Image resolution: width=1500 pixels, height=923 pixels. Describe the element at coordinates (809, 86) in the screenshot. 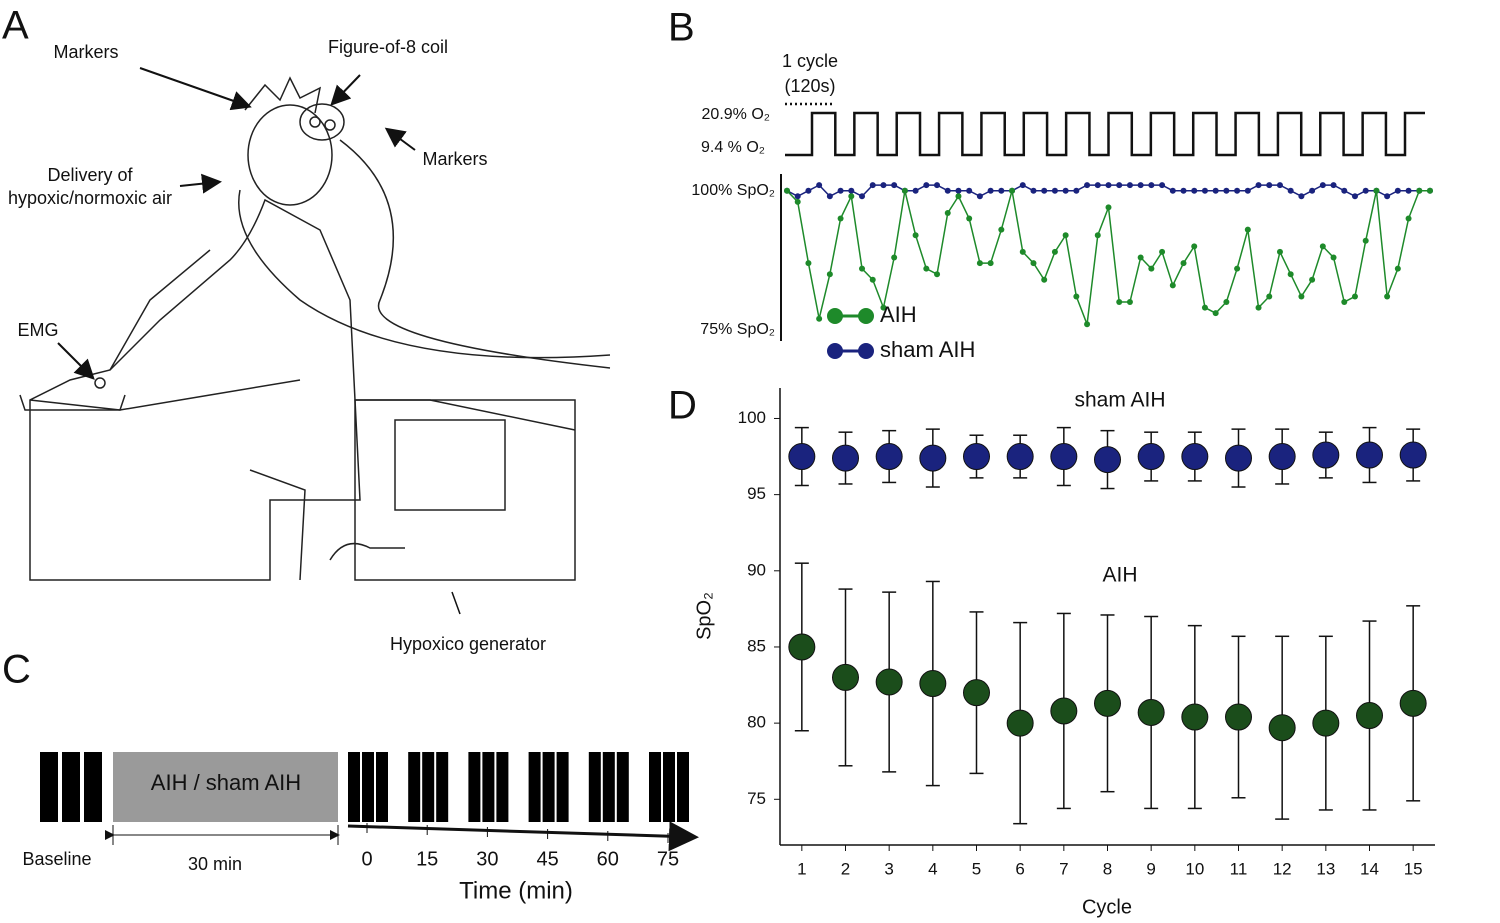

I see `annotation: (120s)` at that location.